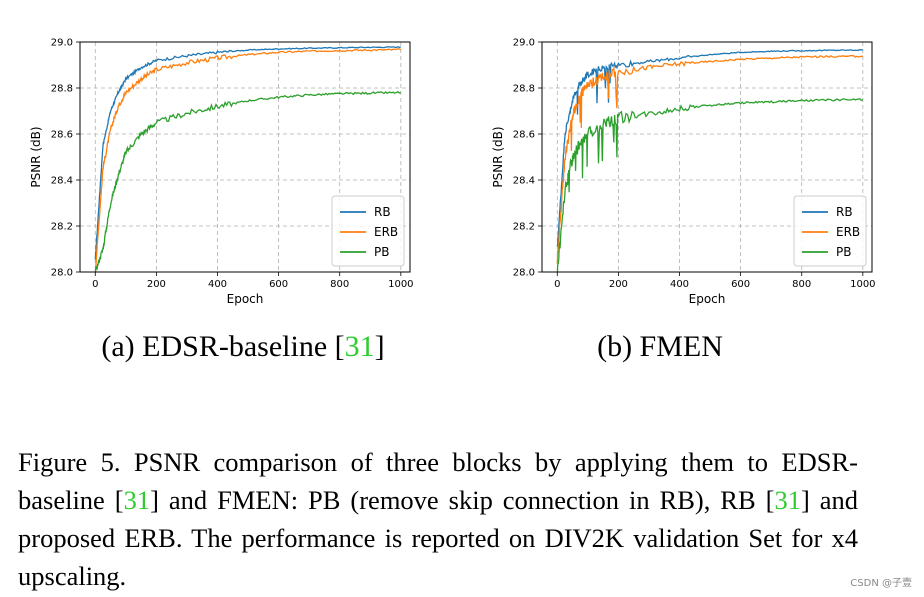 Image resolution: width=924 pixels, height=597 pixels. Describe the element at coordinates (787, 500) in the screenshot. I see `caption-reference-2: 31` at that location.